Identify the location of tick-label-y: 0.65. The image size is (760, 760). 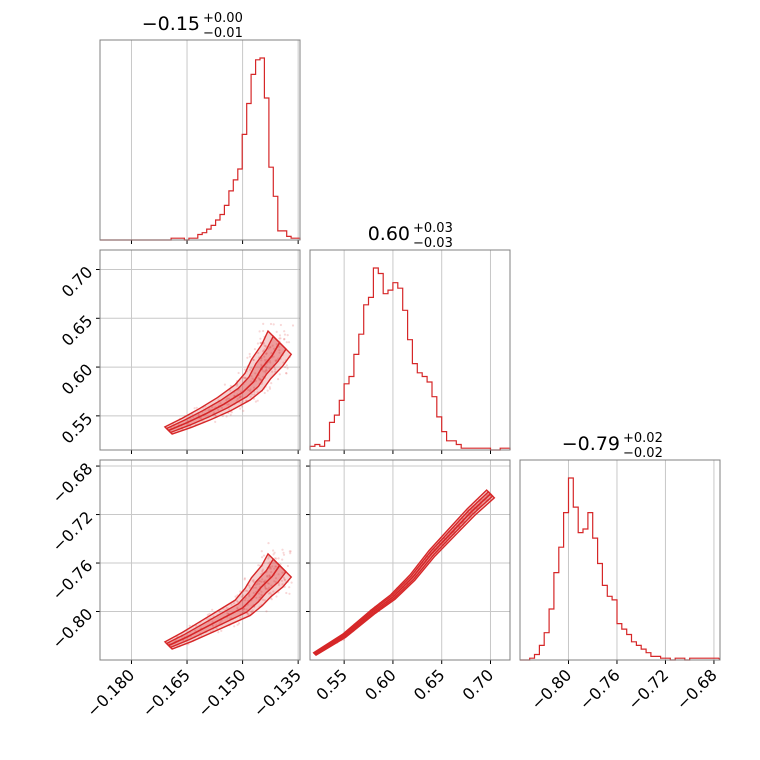
(77, 330).